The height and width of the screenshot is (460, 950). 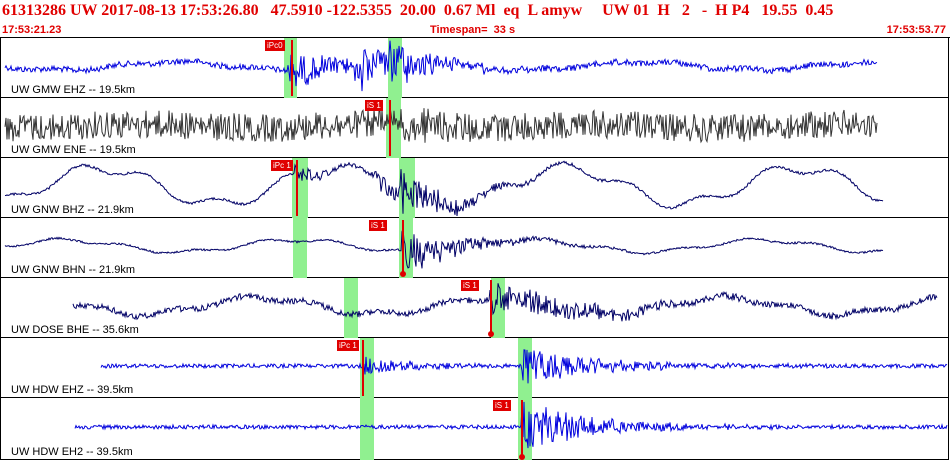 What do you see at coordinates (72, 210) in the screenshot?
I see `trace-label: UW GNW BHZ -- 21.9km` at bounding box center [72, 210].